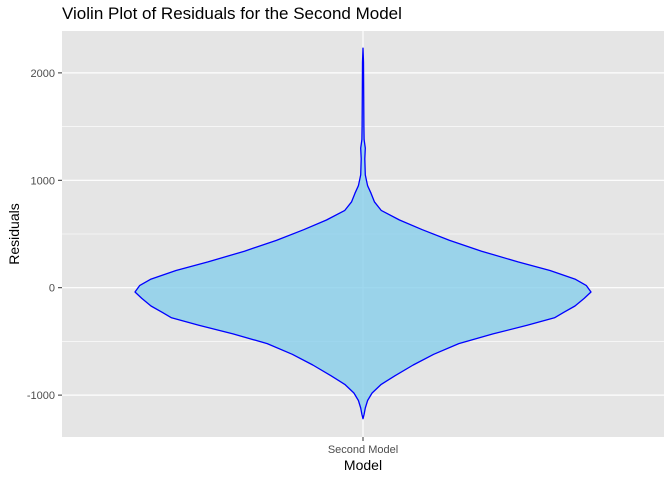 The width and height of the screenshot is (672, 480). Describe the element at coordinates (52, 289) in the screenshot. I see `y-tick-label: 0` at that location.